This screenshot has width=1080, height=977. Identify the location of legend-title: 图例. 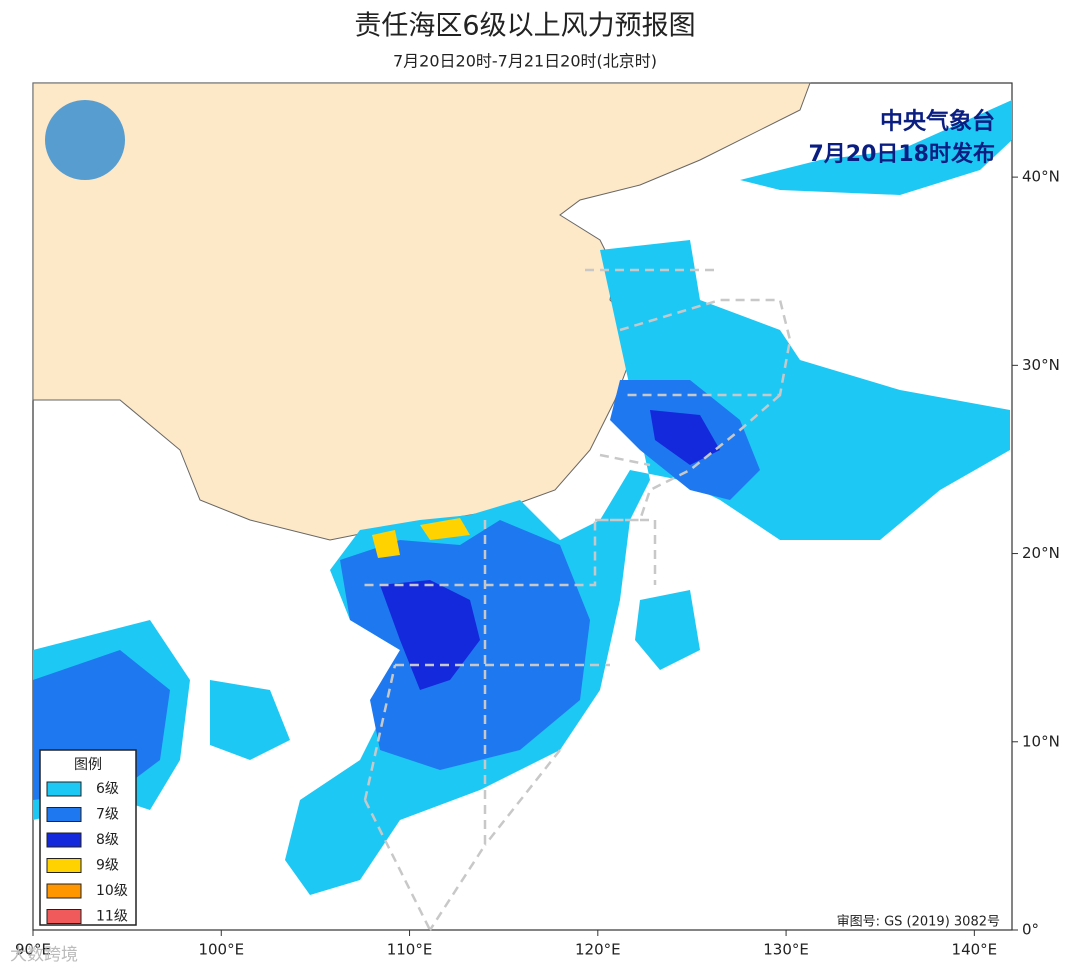
(88, 765).